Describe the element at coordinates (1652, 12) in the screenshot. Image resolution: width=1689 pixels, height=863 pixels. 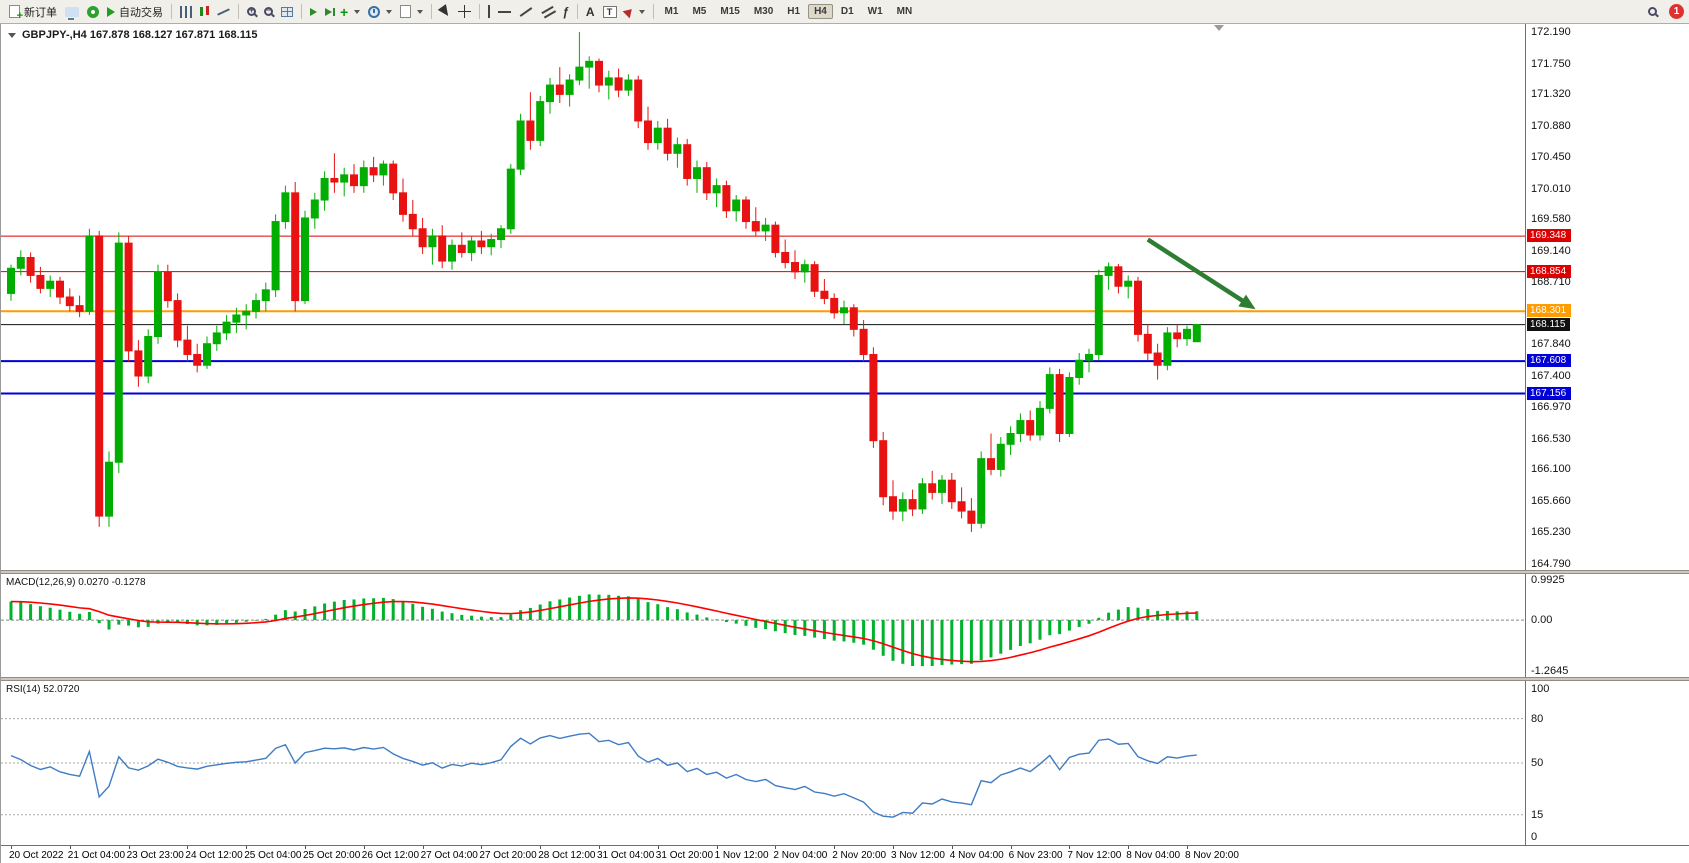
I see `search-button` at that location.